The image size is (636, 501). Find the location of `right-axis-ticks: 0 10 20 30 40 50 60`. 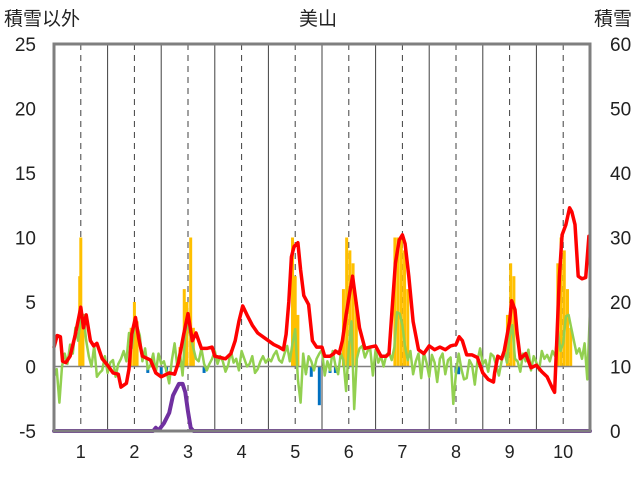

right-axis-ticks: 0 10 20 30 40 50 60 is located at coordinates (620, 239).